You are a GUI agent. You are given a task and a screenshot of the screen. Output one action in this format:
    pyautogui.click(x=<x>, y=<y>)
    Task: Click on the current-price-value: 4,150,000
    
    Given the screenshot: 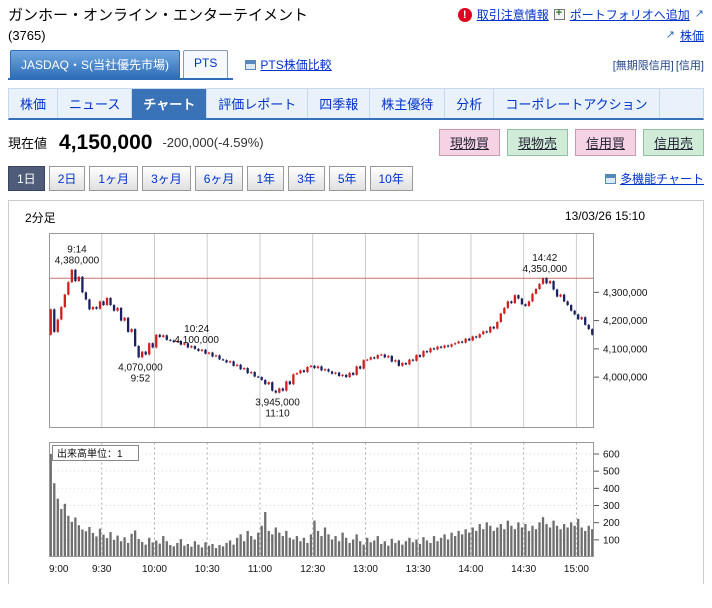 What is the action you would take?
    pyautogui.click(x=106, y=142)
    